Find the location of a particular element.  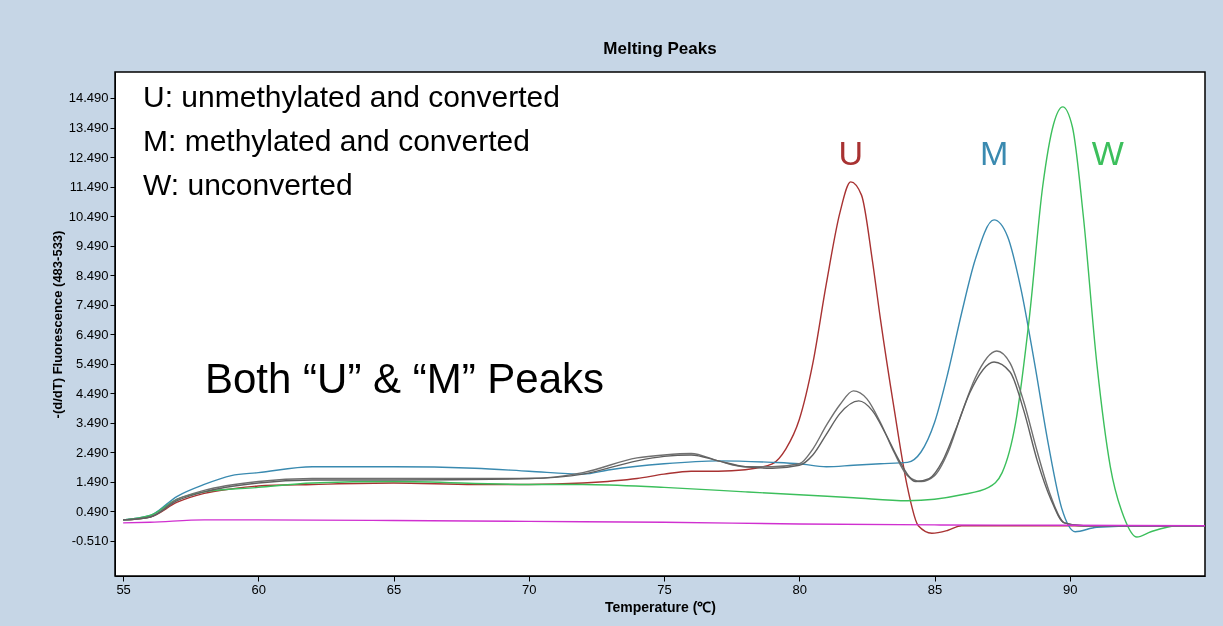

y-tick-label: 11.490 is located at coordinates (89, 187).